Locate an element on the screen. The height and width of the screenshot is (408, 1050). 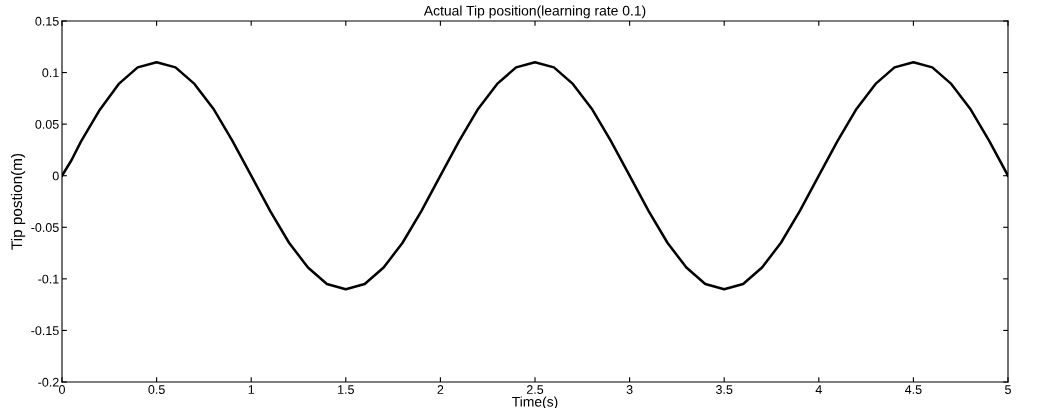
y-tick-label: -0.15 is located at coordinates (45, 331).